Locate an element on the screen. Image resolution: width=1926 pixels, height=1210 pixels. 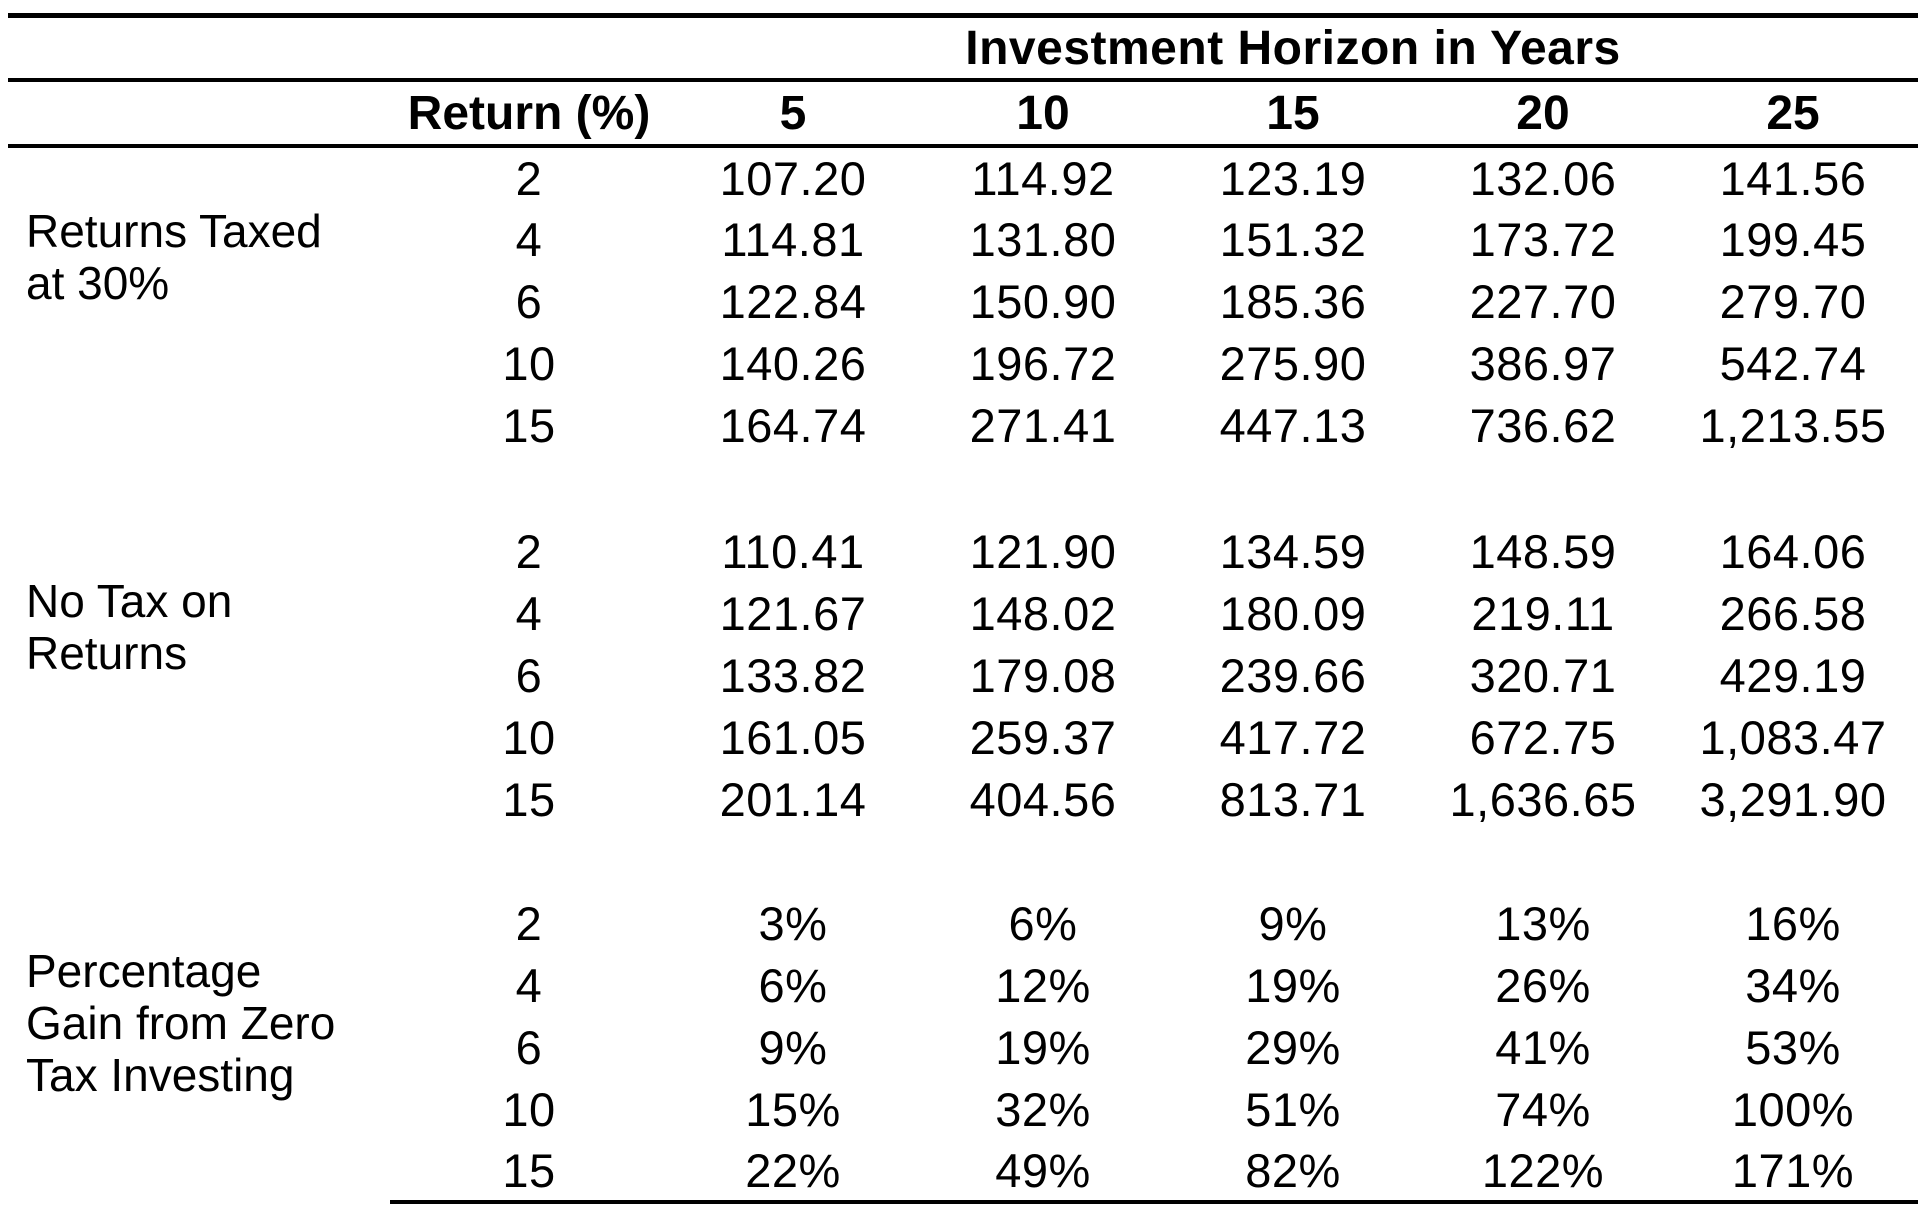
data-cell: 122% is located at coordinates (1543, 1172).